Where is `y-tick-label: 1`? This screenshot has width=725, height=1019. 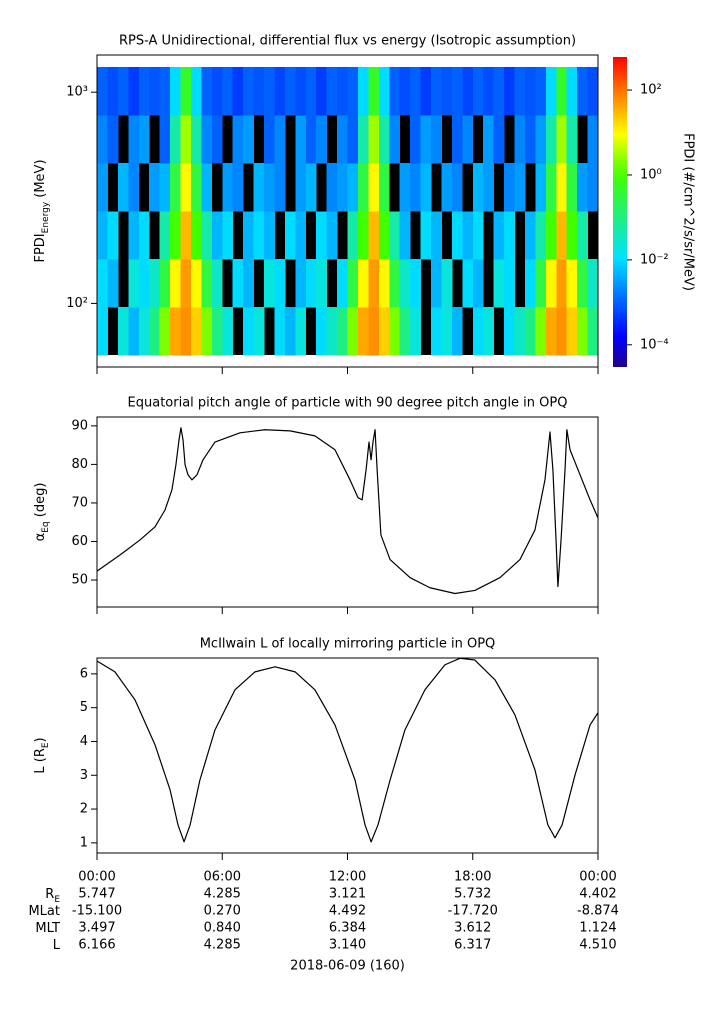
y-tick-label: 1 is located at coordinates (84, 842).